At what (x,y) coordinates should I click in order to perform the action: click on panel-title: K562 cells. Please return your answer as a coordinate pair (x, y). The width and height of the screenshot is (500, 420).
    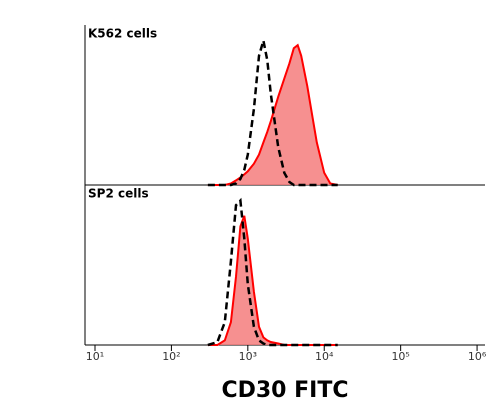
    Looking at the image, I should click on (122, 34).